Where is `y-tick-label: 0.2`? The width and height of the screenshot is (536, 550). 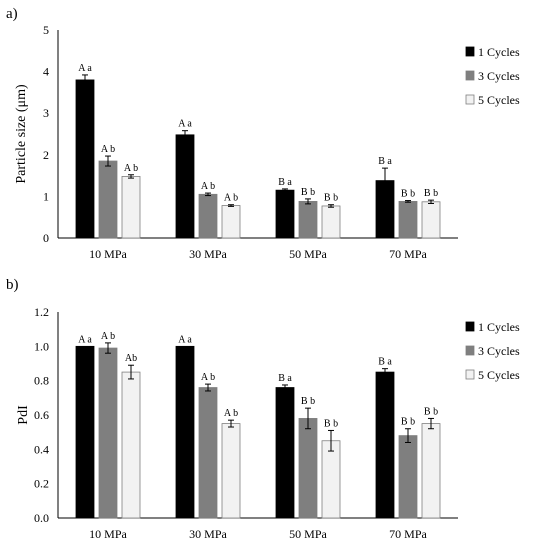
y-tick-label: 0.2 is located at coordinates (41, 484).